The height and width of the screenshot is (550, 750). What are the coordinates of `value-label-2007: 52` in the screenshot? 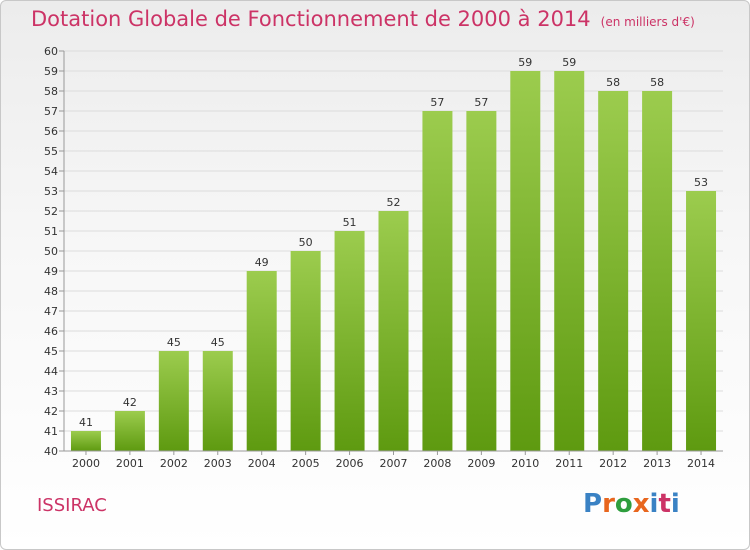 It's located at (394, 202).